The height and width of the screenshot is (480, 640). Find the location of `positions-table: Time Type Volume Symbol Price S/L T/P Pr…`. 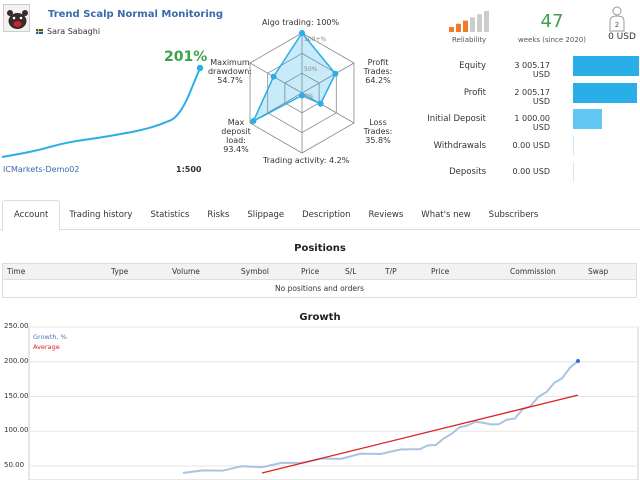

positions-table: Time Type Volume Symbol Price S/L T/P Pr… is located at coordinates (319, 280).